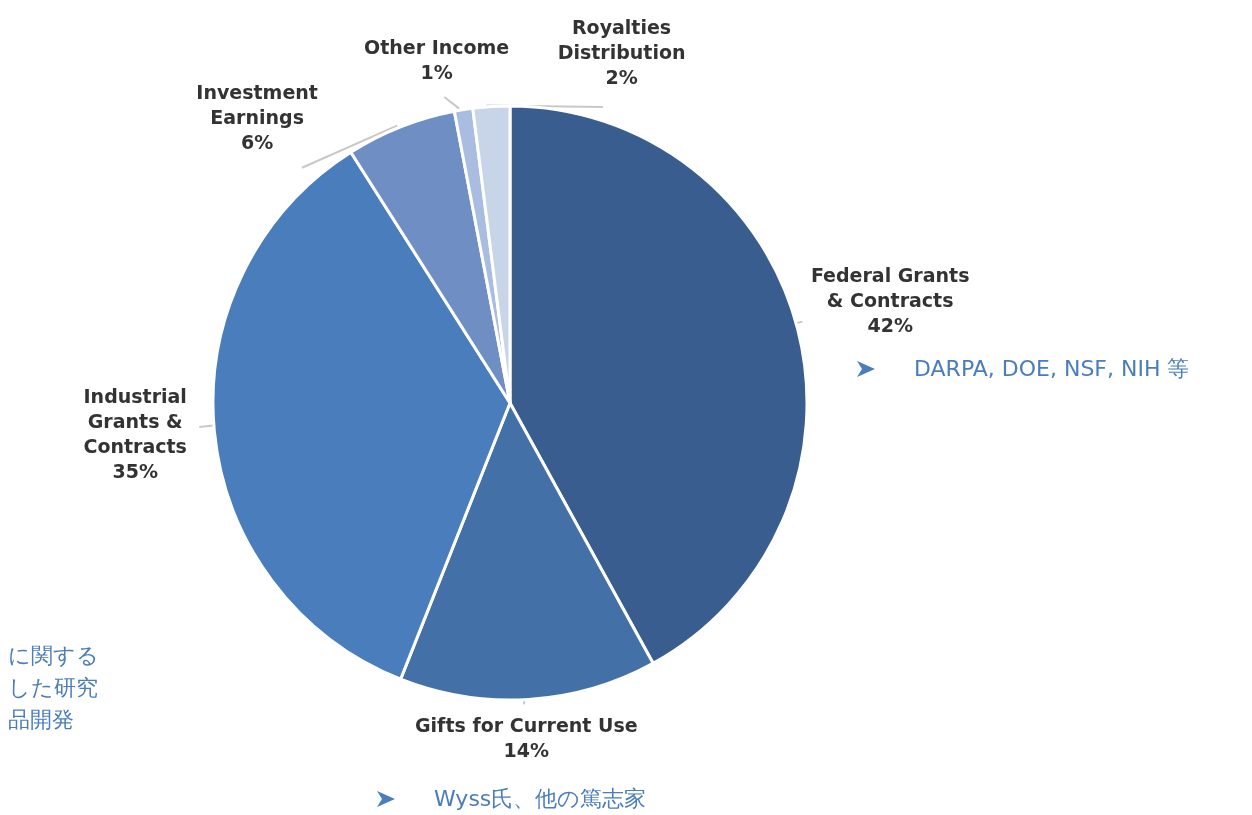 Image resolution: width=1252 pixels, height=815 pixels. I want to click on slice-label: Gifts for Current Use, so click(526, 725).